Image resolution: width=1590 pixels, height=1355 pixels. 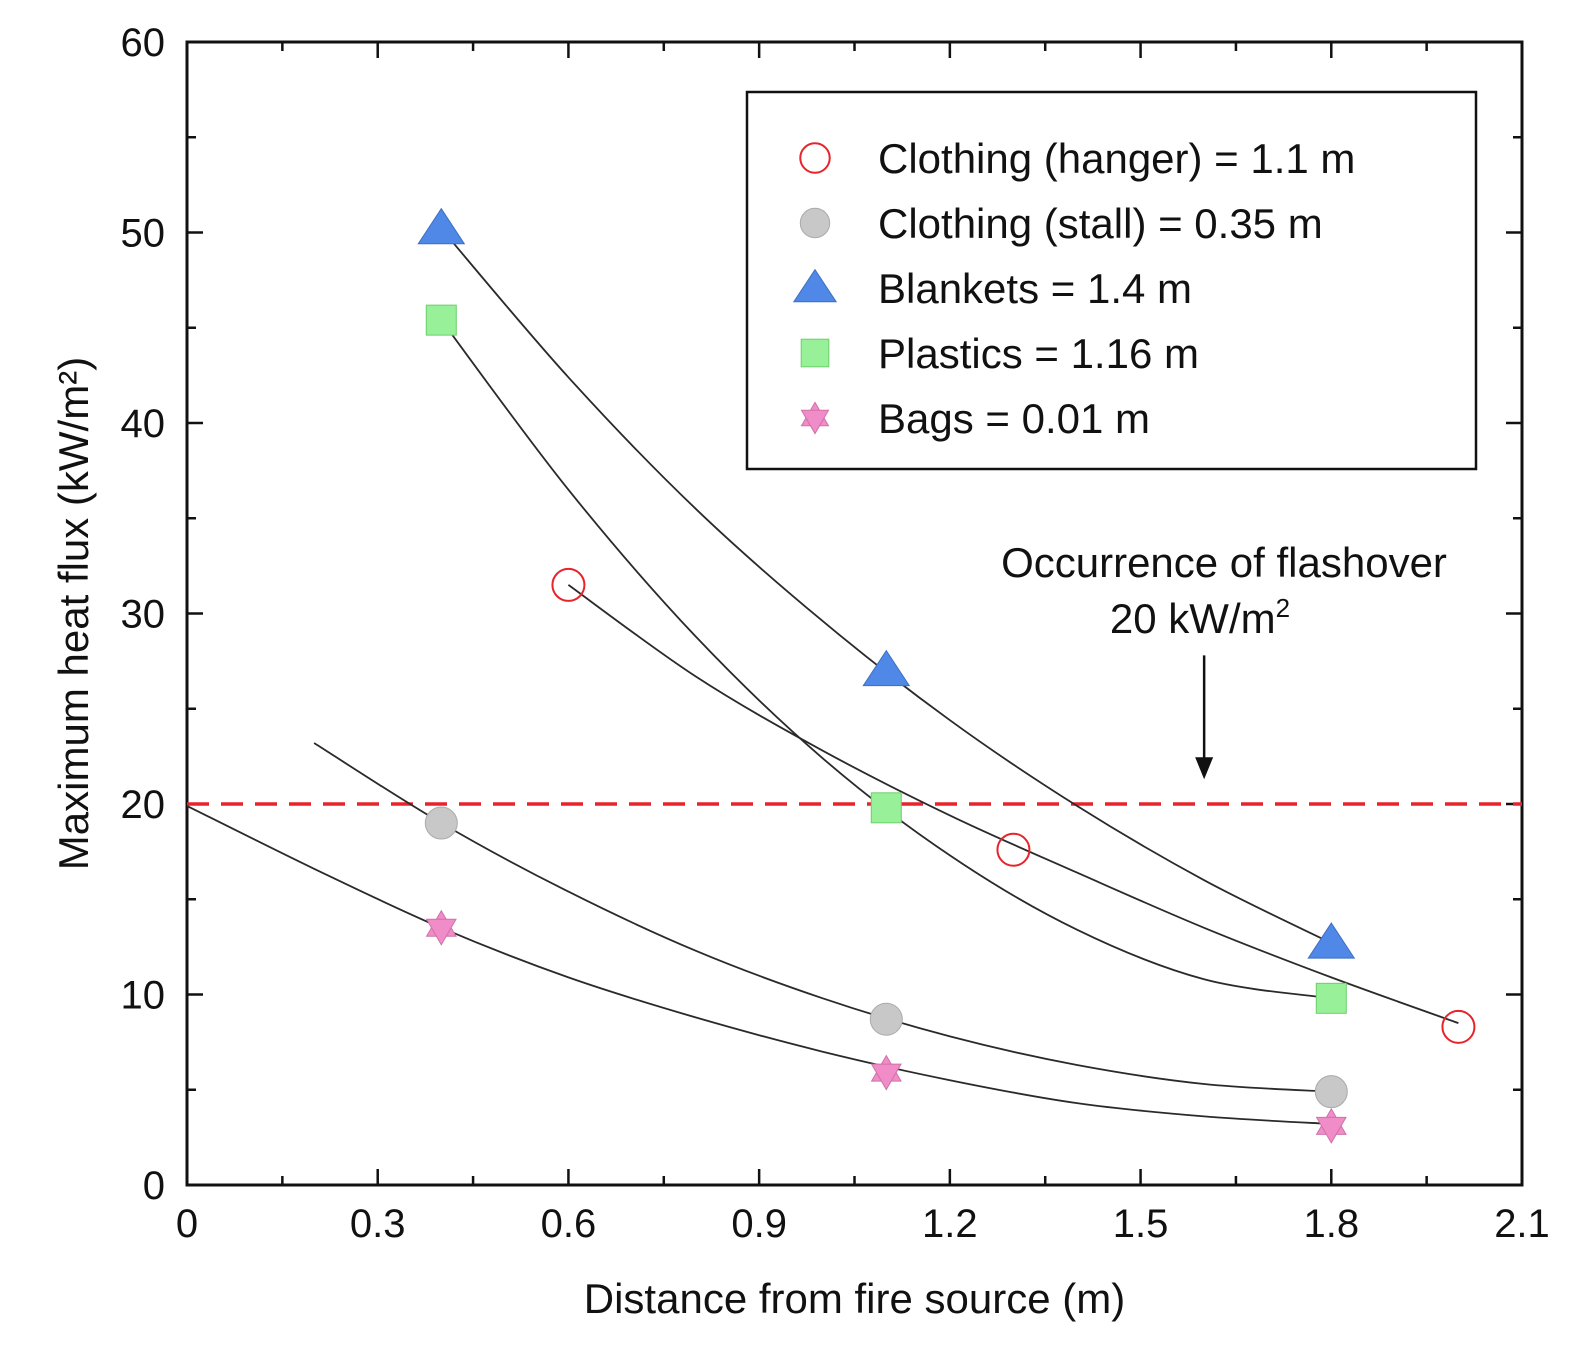 I want to click on x-tick-label: 1.5, so click(x=1141, y=1224).